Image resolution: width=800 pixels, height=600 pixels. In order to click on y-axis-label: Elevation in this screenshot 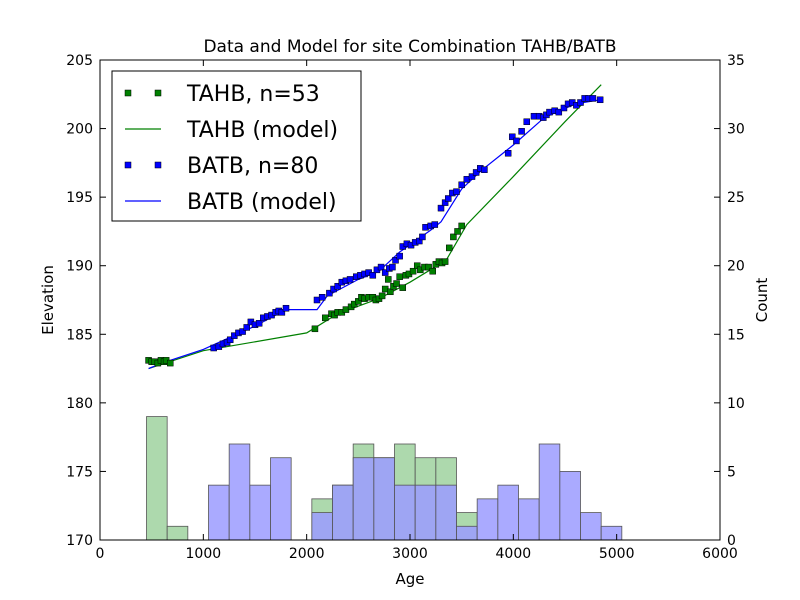, I will do `click(48, 300)`.